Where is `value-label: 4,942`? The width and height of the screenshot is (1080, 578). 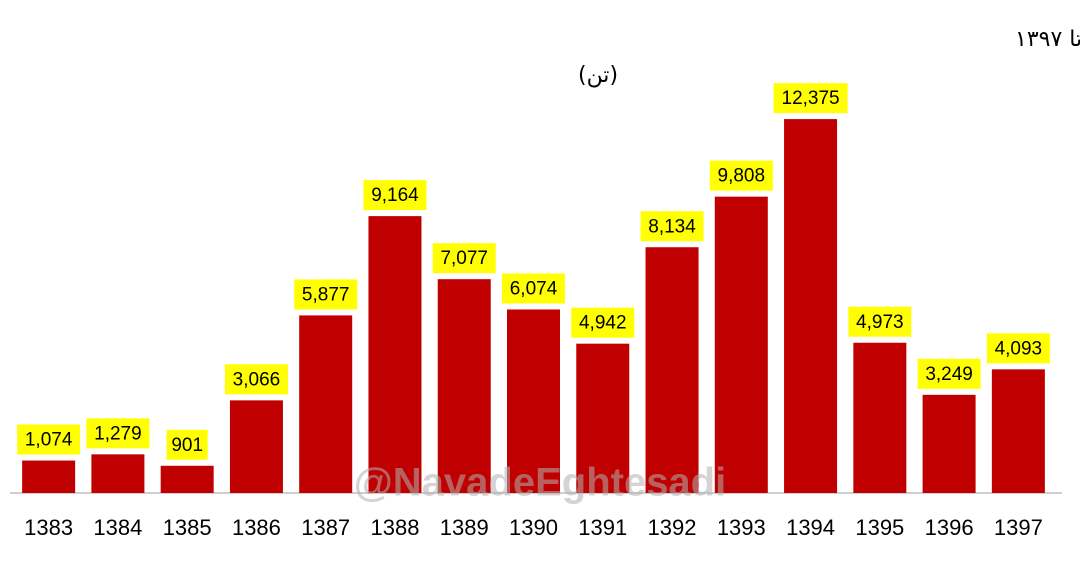 value-label: 4,942 is located at coordinates (603, 323).